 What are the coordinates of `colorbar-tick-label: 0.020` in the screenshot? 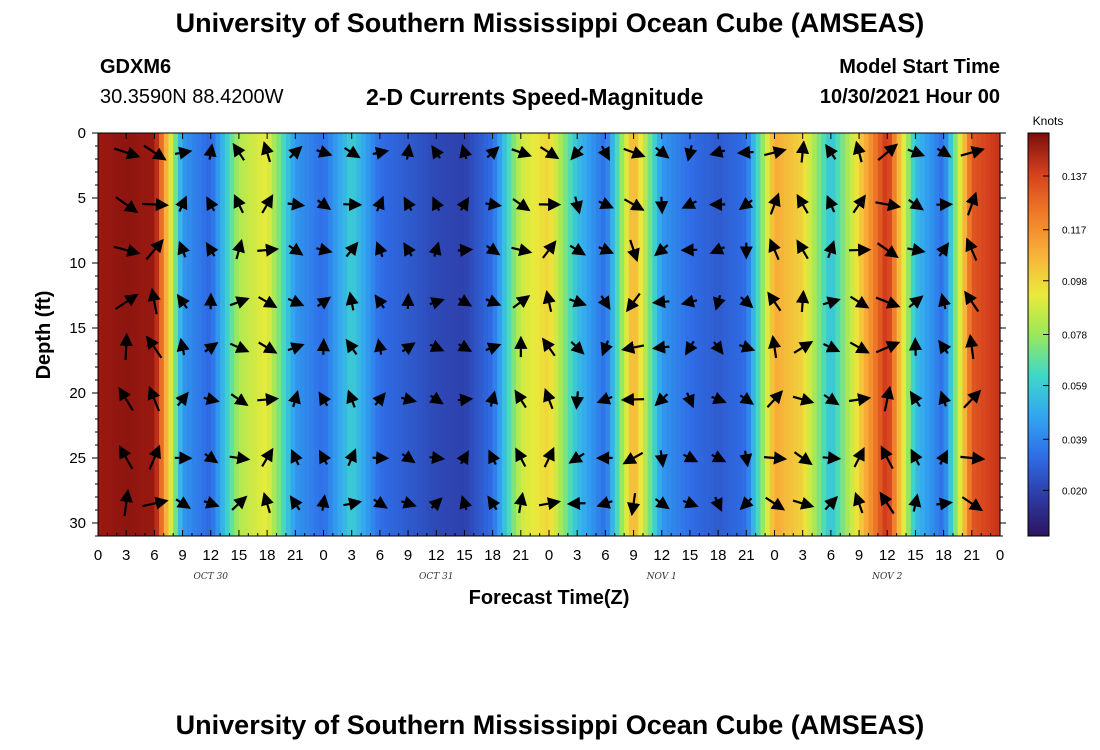 It's located at (1074, 491).